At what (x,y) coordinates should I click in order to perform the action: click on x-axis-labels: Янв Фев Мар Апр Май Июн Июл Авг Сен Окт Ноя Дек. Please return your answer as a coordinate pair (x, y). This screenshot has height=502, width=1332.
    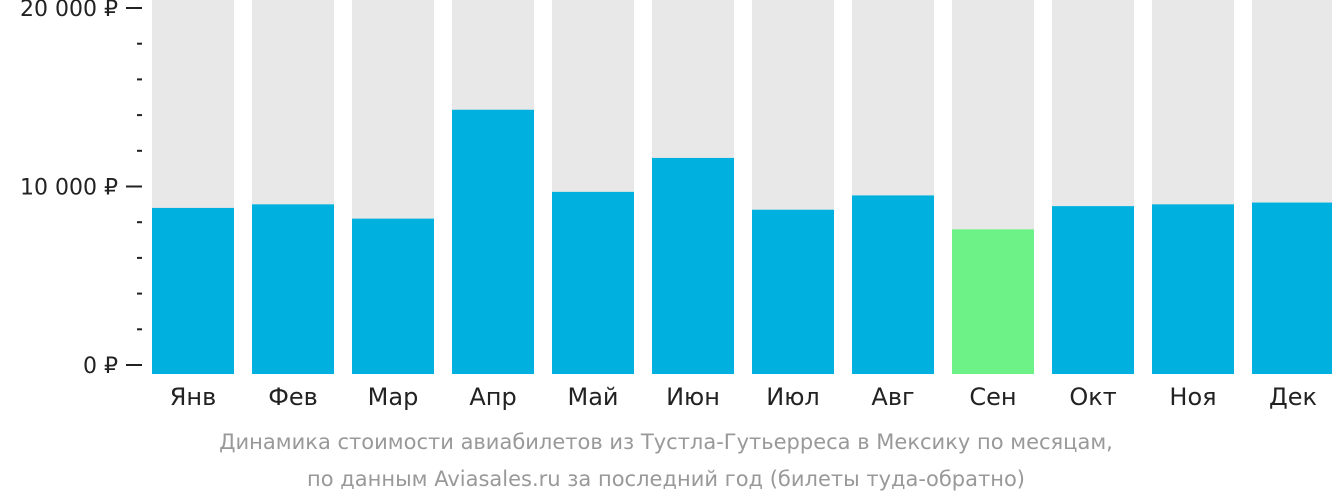
    Looking at the image, I should click on (743, 397).